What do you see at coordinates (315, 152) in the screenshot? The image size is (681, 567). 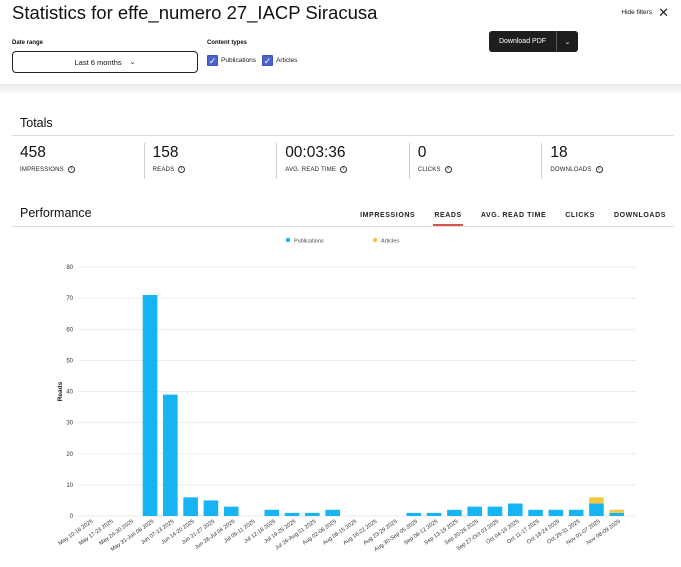 I see `total-value: 00:03:36` at bounding box center [315, 152].